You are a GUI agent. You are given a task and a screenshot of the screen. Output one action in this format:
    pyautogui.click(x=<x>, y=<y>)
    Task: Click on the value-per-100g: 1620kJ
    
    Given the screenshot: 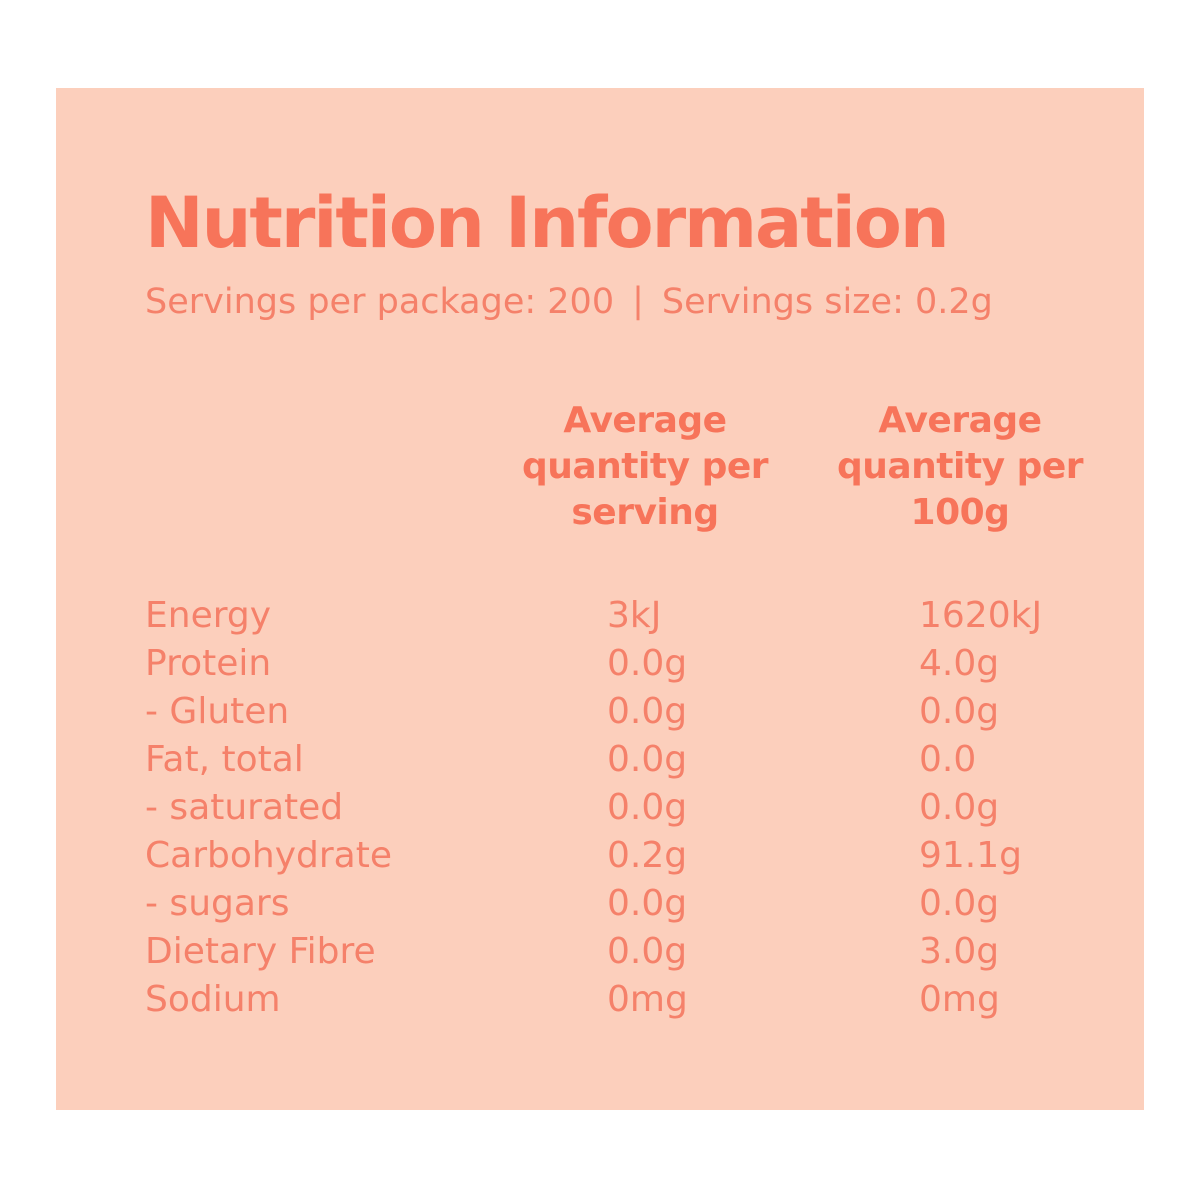 What is the action you would take?
    pyautogui.click(x=981, y=615)
    